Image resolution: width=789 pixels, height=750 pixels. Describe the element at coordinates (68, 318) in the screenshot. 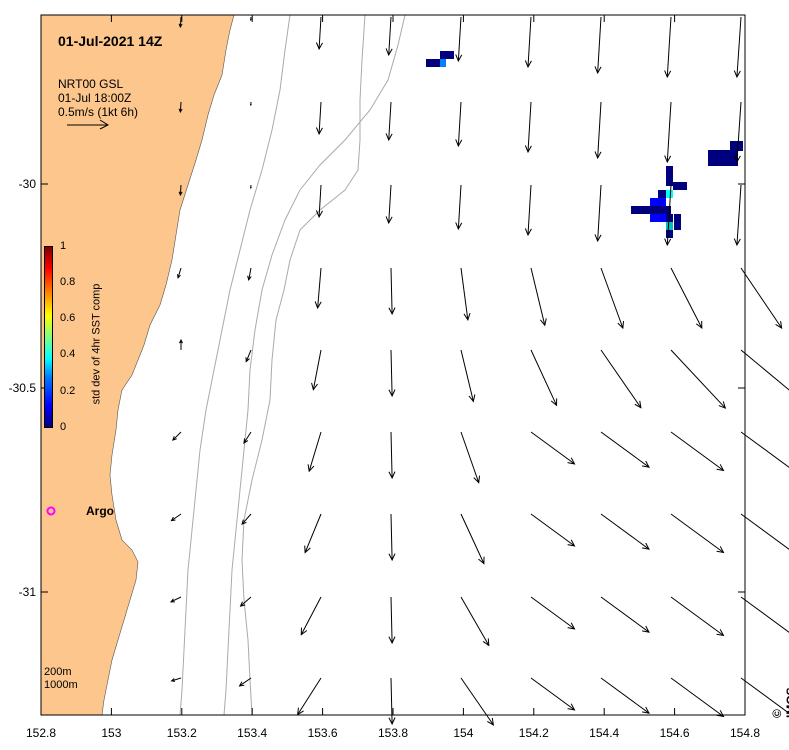

I see `colorbar-tick: 0.6` at that location.